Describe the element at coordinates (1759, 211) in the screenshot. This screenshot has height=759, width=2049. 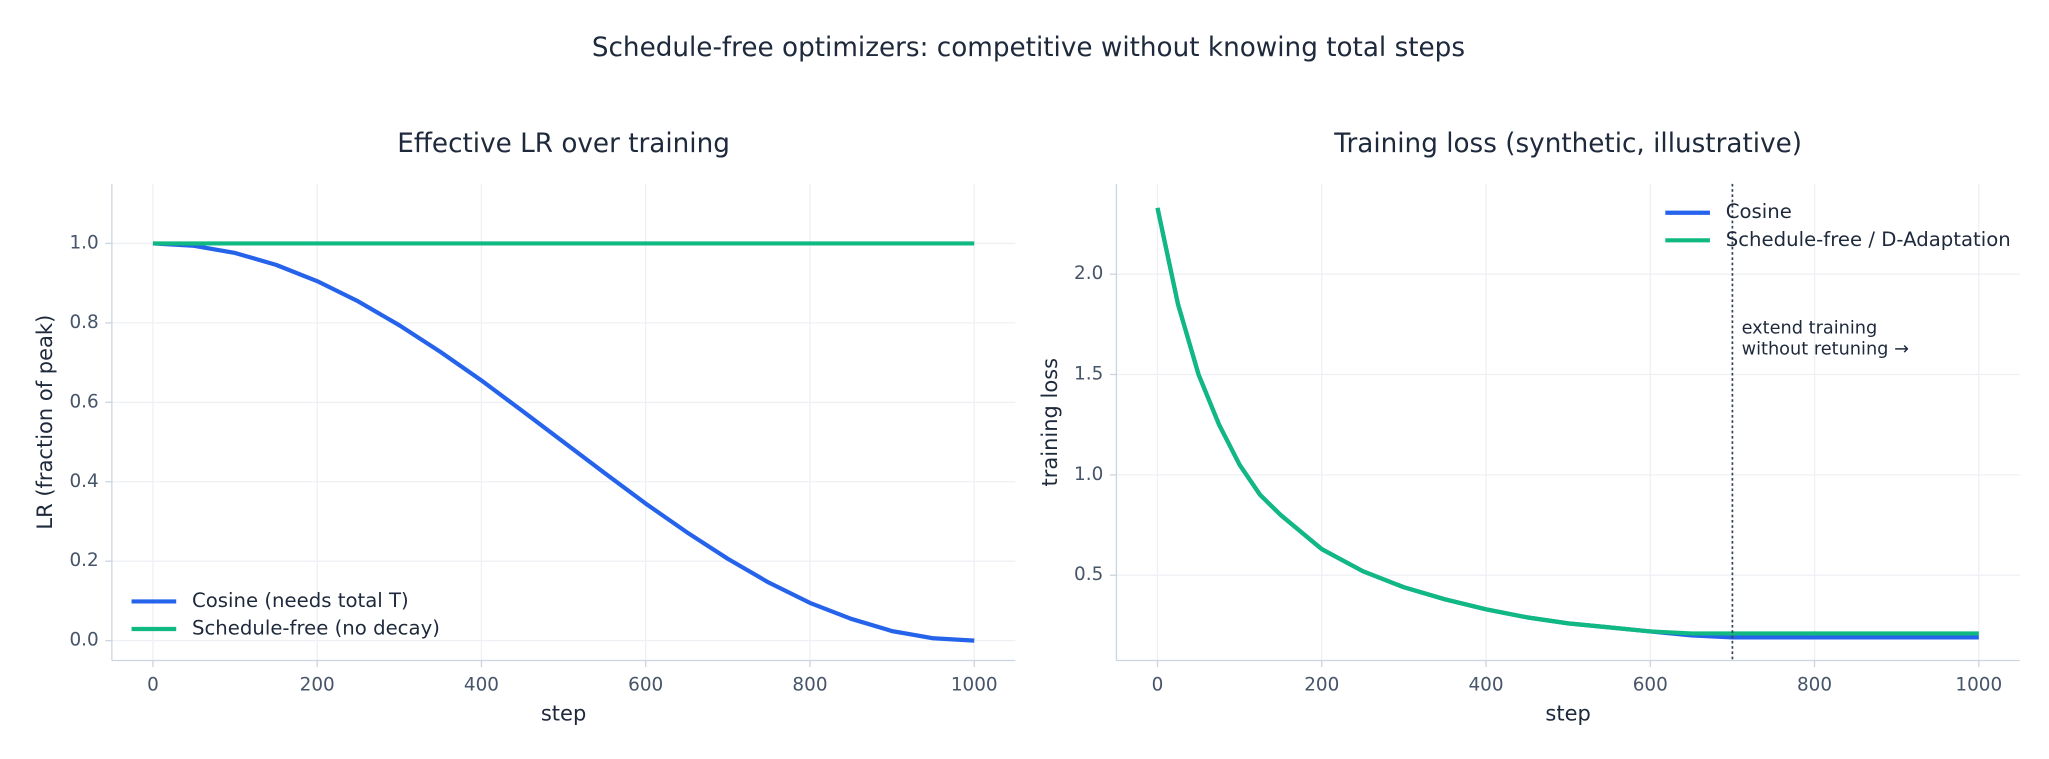
I see `legend-label: Cosine` at that location.